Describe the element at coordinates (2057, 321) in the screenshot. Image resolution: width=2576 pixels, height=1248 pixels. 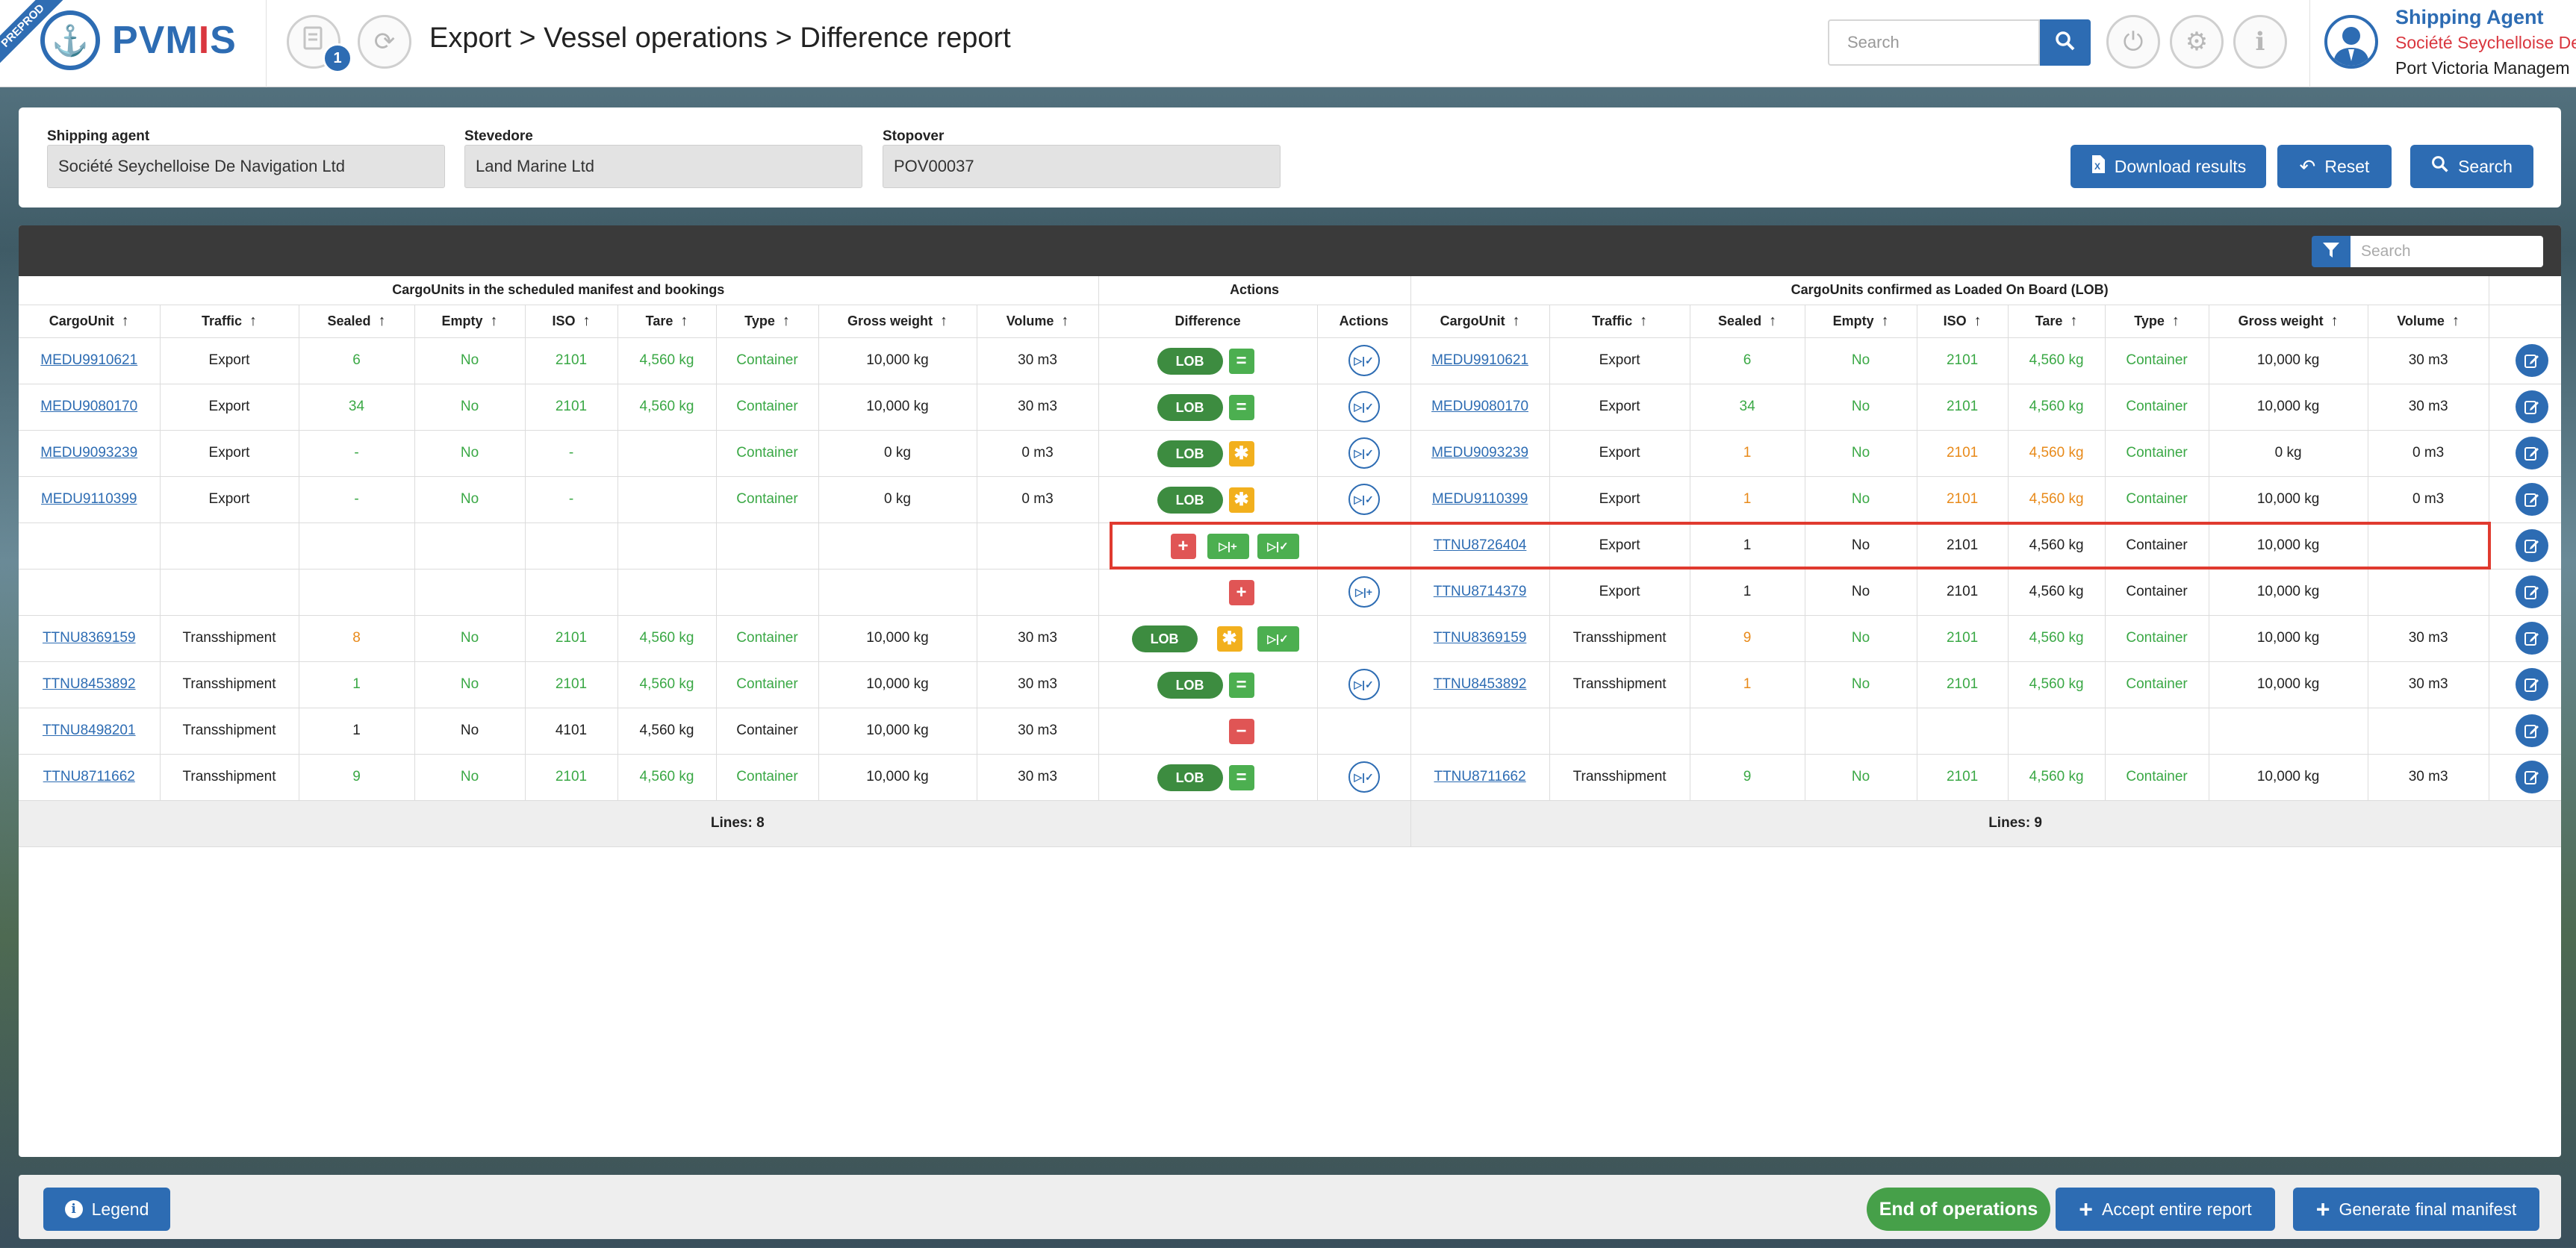
I see `column-header-right-tare: Tare ↑` at that location.